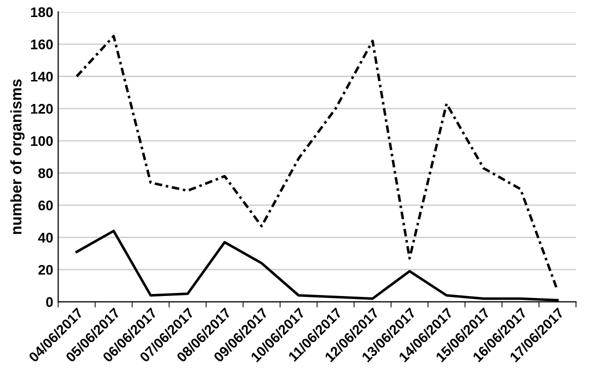 The height and width of the screenshot is (374, 600). What do you see at coordinates (49, 302) in the screenshot?
I see `y-tick-label: 0` at bounding box center [49, 302].